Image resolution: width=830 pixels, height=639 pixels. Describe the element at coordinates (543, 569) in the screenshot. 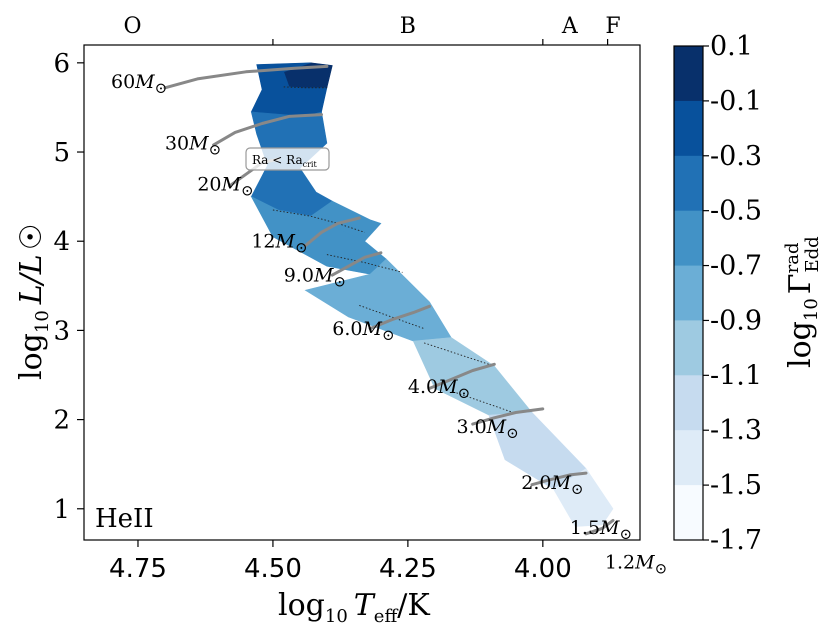

I see `x-tick-label-4.00: 4.00` at that location.